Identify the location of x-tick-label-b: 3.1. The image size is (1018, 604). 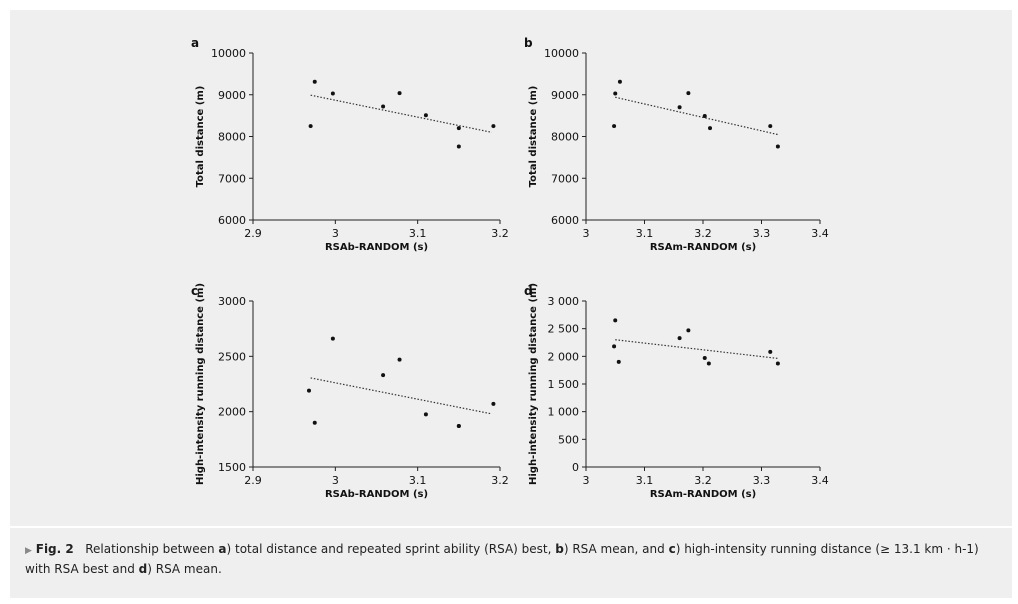
(645, 233).